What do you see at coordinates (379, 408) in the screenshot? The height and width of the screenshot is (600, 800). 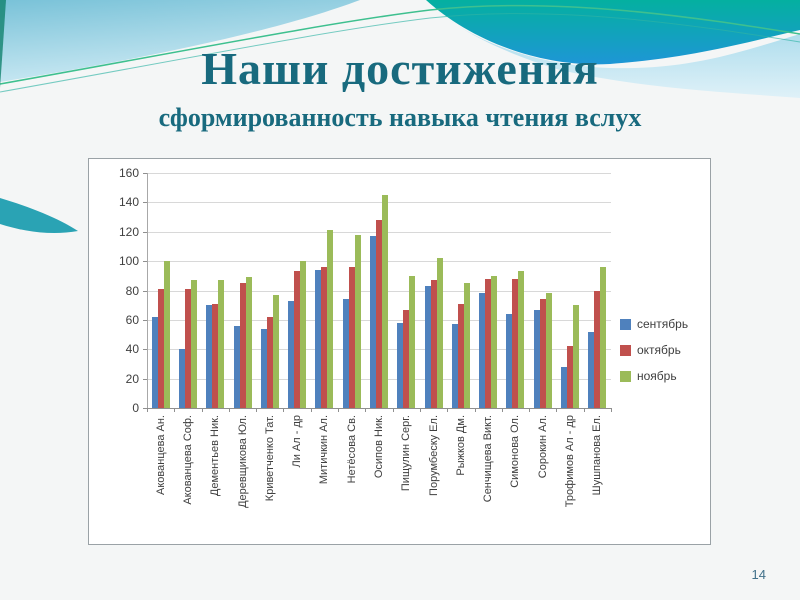 I see `x-axis-line` at bounding box center [379, 408].